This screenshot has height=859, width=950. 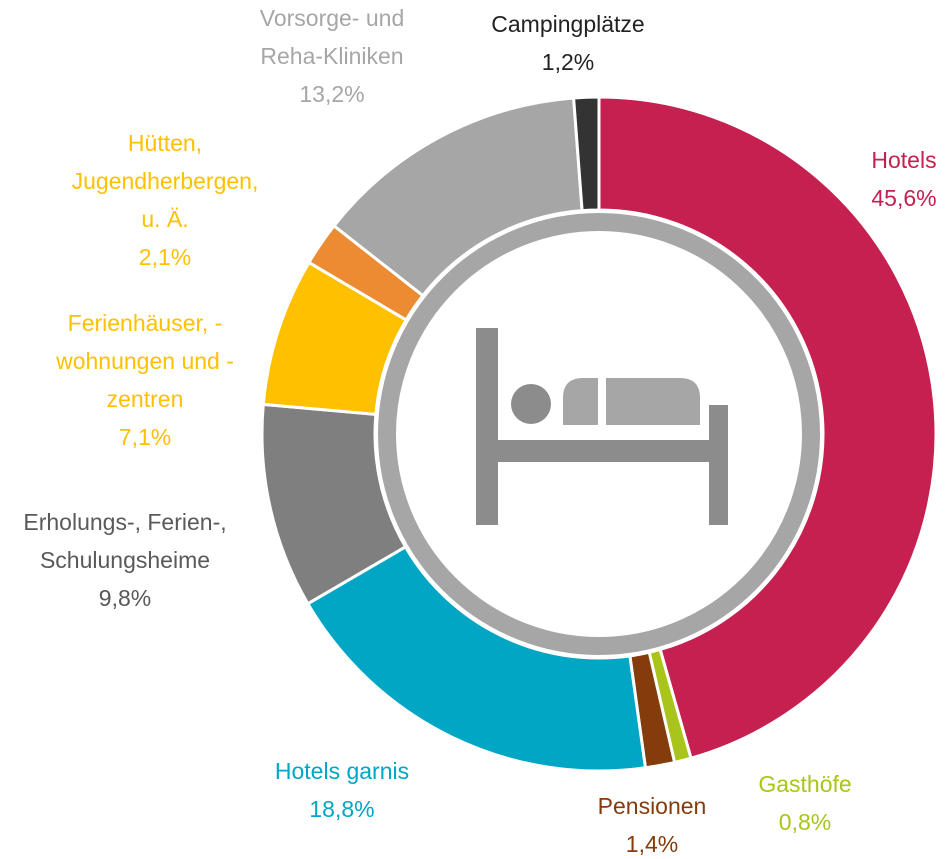 I want to click on value-label: 45,6%, so click(x=903, y=198).